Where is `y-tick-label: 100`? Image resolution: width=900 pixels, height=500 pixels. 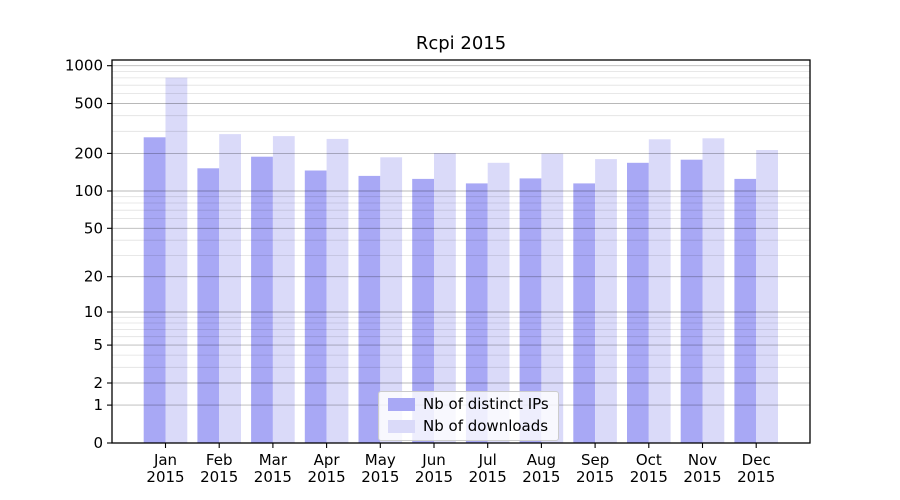 y-tick-label: 100 is located at coordinates (88, 191).